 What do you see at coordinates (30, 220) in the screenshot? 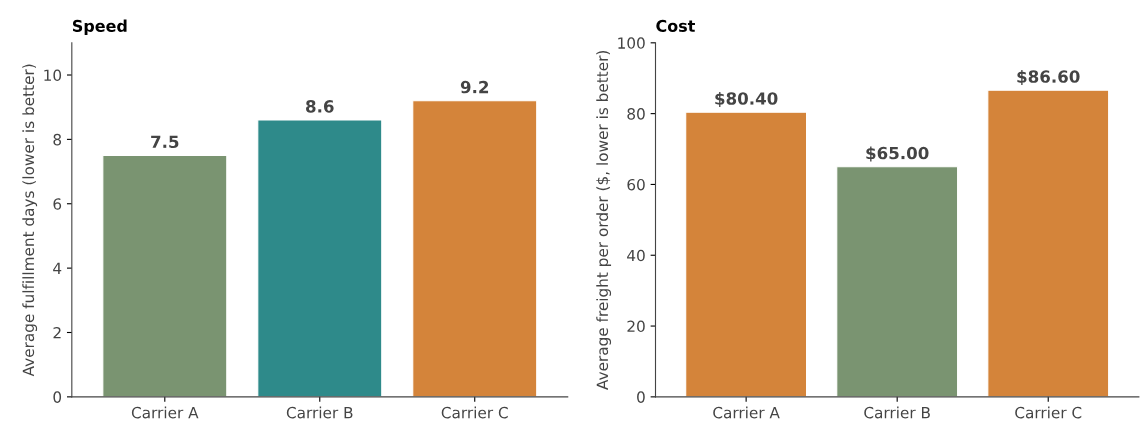
I see `y-axis-title: Average fulfillment days (lower is better)` at bounding box center [30, 220].